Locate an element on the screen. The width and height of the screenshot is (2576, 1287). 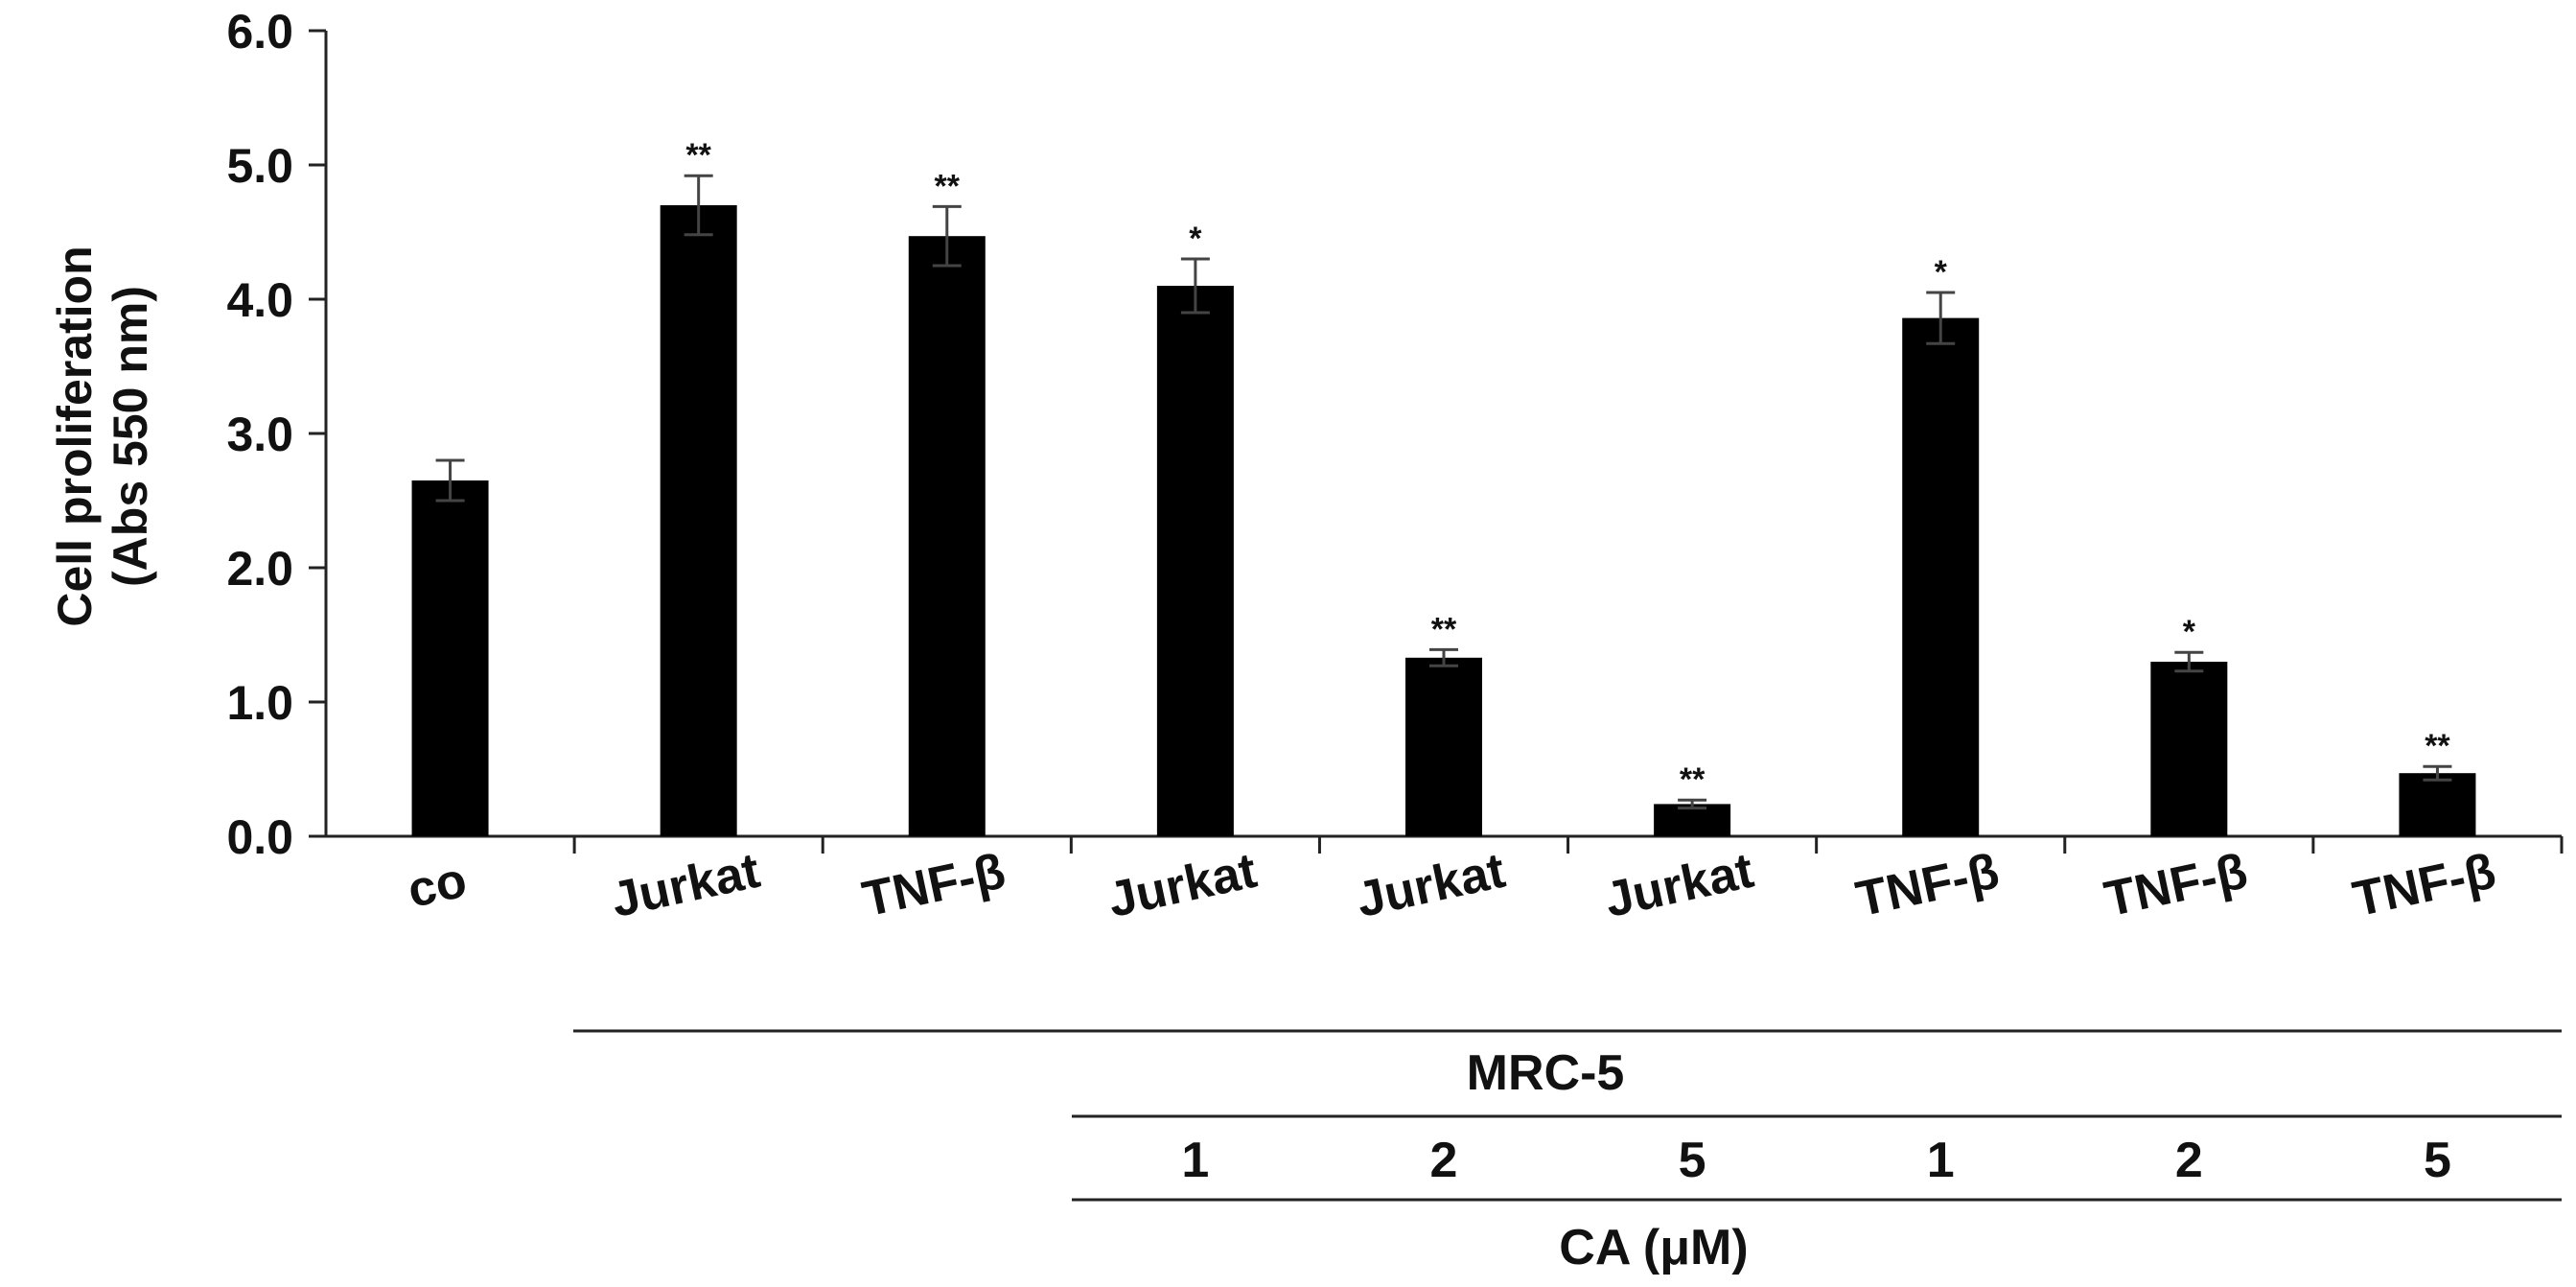
ca-label: CA (μM) is located at coordinates (1653, 1247).